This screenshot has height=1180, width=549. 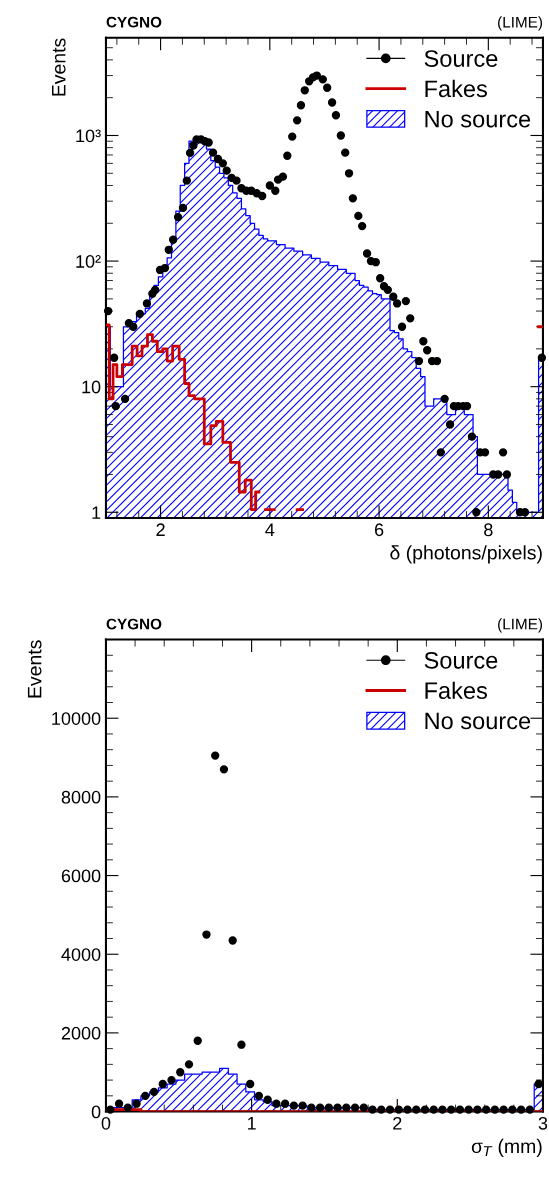 What do you see at coordinates (488, 530) in the screenshot?
I see `x-tick-label: 8` at bounding box center [488, 530].